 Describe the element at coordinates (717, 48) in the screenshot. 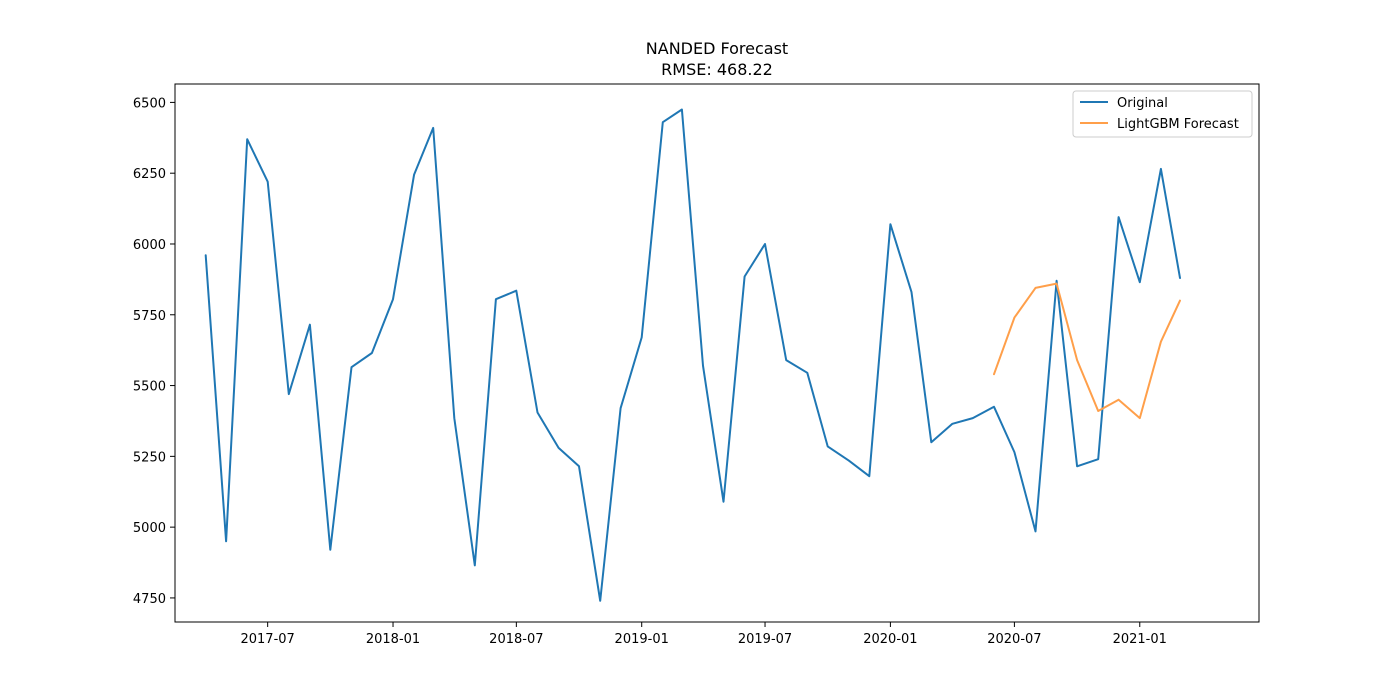

I see `chart-title: NANDED Forecast` at that location.